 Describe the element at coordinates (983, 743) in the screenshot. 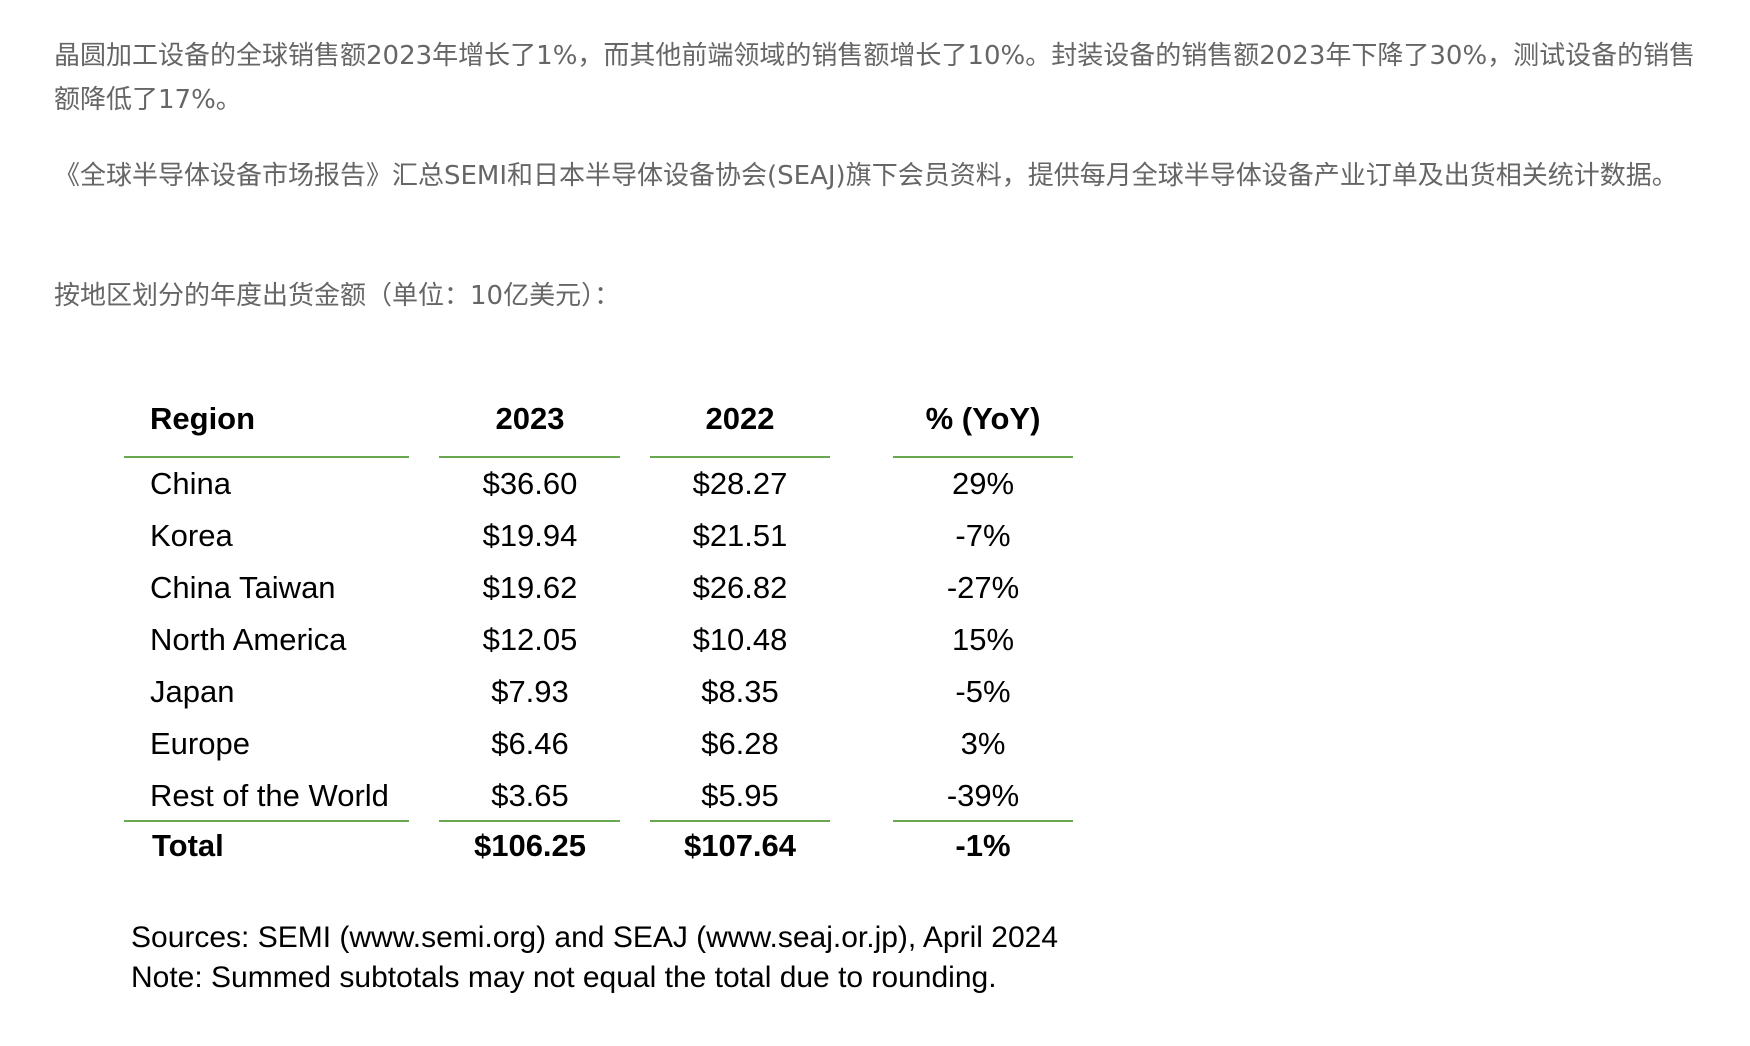

I see `row-yoy: 3%` at that location.